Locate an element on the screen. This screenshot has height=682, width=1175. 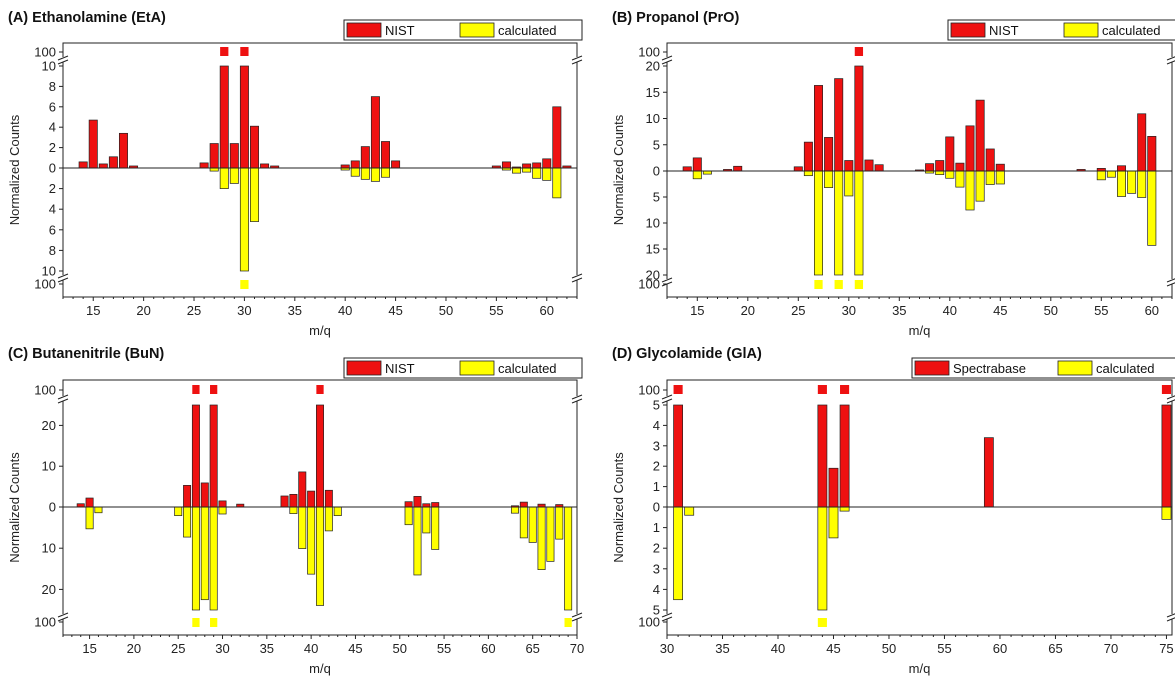
legend-label-nist: NIST is located at coordinates (400, 368).